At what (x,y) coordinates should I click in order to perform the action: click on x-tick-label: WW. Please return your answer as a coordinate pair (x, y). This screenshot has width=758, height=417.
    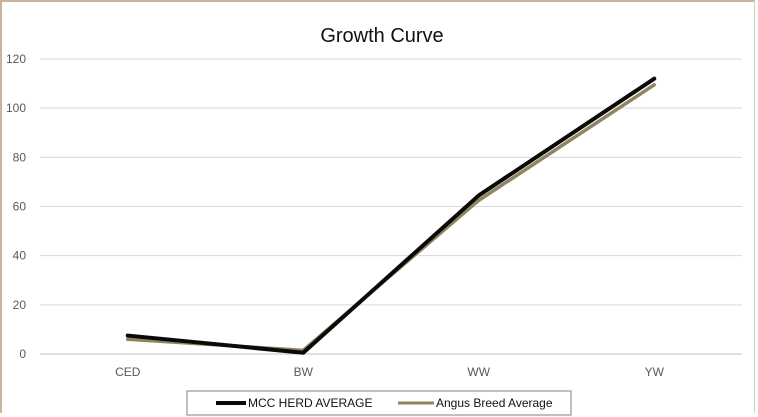
    Looking at the image, I should click on (478, 372).